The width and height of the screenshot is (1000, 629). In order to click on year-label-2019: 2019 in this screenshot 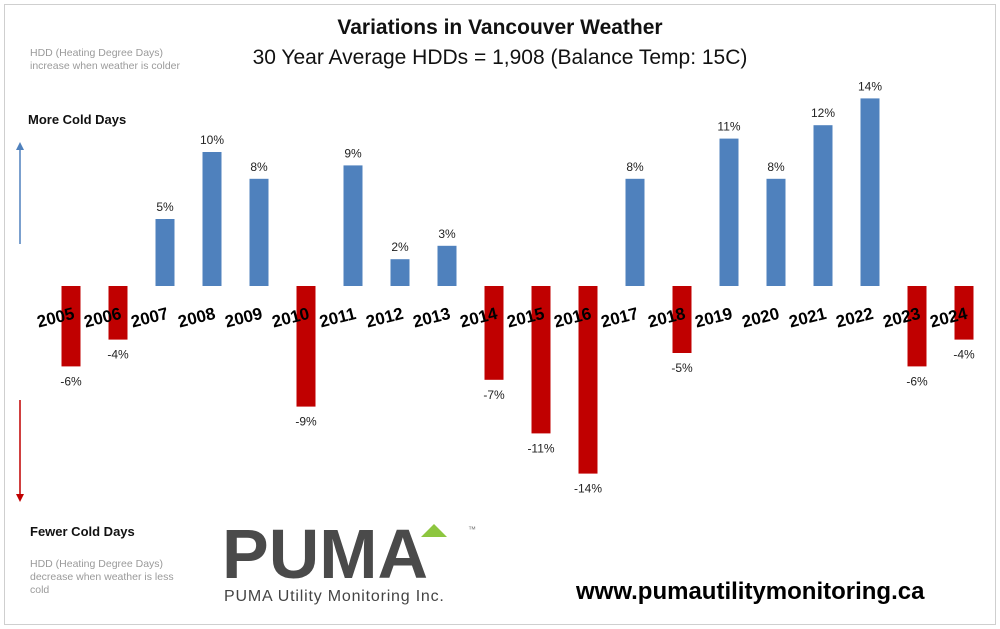, I will do `click(713, 318)`.